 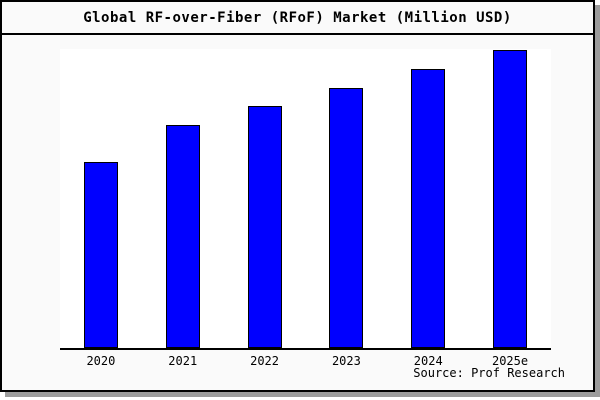 What do you see at coordinates (489, 373) in the screenshot?
I see `source-note: Source: Prof Research` at bounding box center [489, 373].